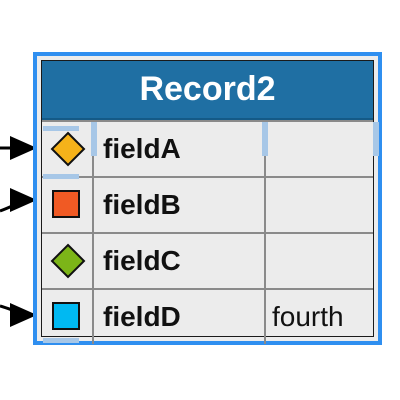  Describe the element at coordinates (142, 204) in the screenshot. I see `field-name: fieldB` at that location.